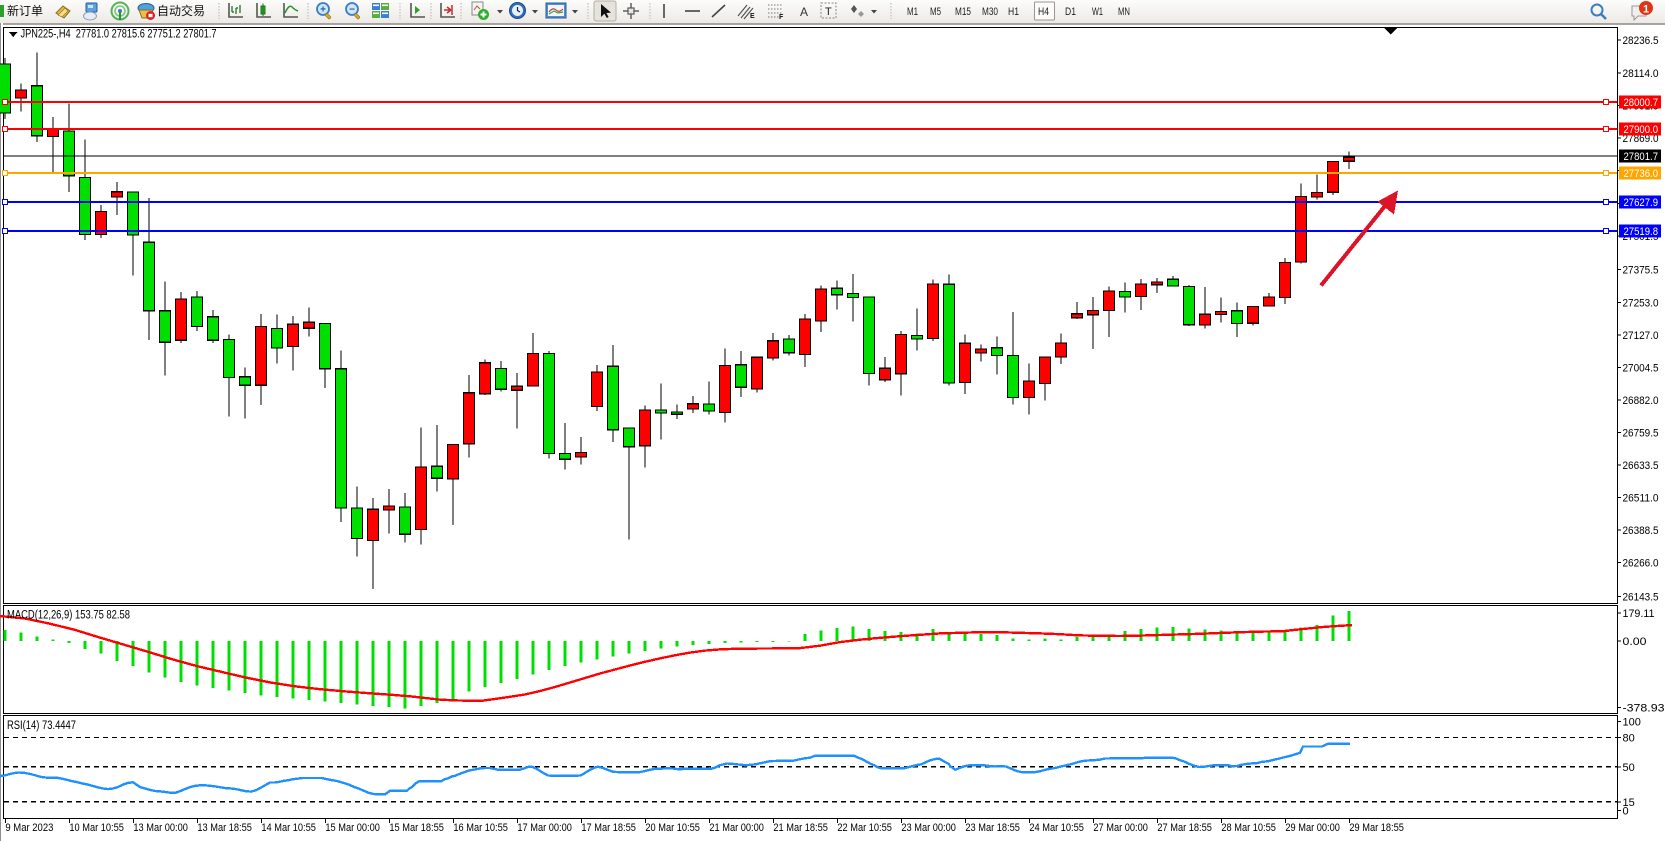  I want to click on svg-text: 17 Mar 00:00, so click(544, 828).